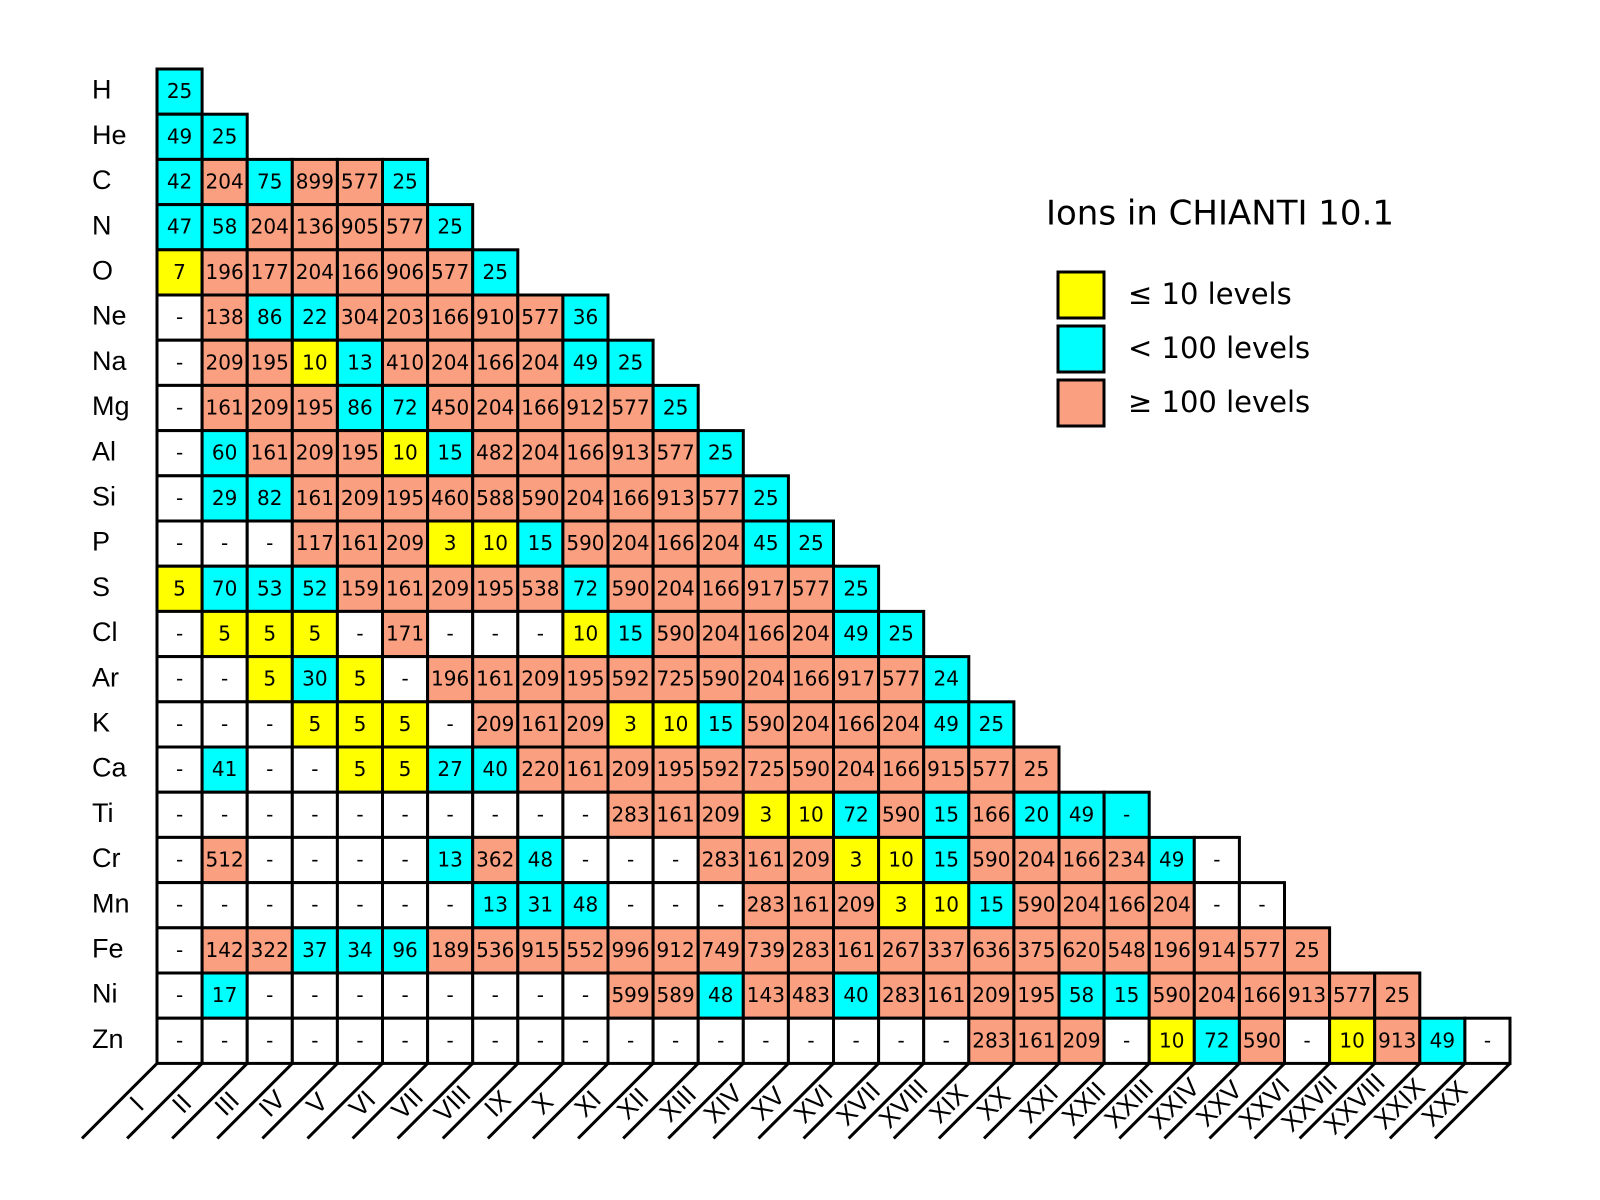  I want to click on ion-cell-value: 58, so click(1081, 995).